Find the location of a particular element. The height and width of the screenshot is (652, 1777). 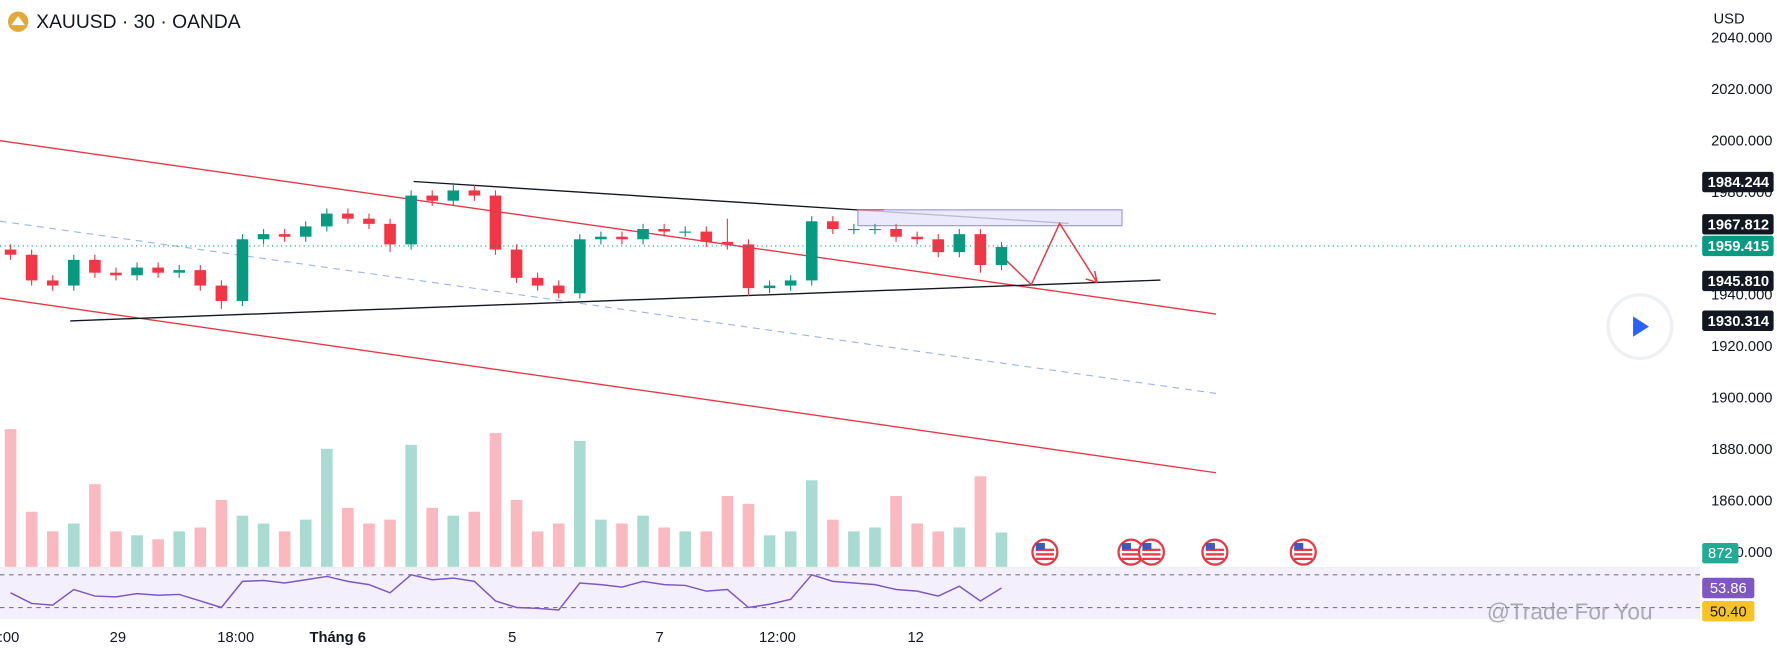

rsi-ma-badge is located at coordinates (1728, 611).